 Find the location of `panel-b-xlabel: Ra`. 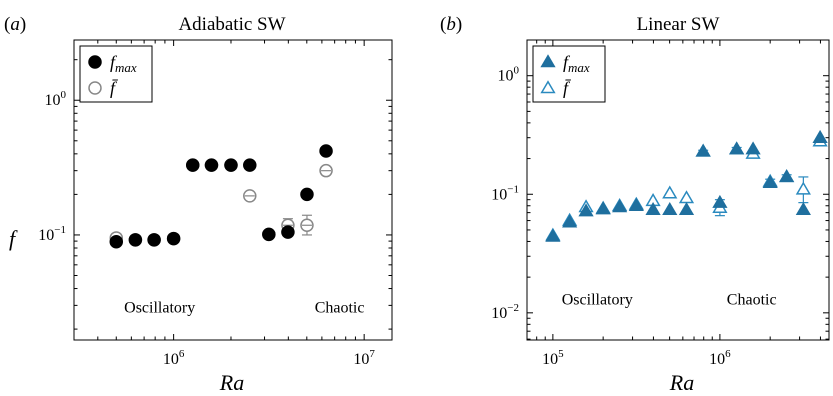

panel-b-xlabel: Ra is located at coordinates (681, 382).